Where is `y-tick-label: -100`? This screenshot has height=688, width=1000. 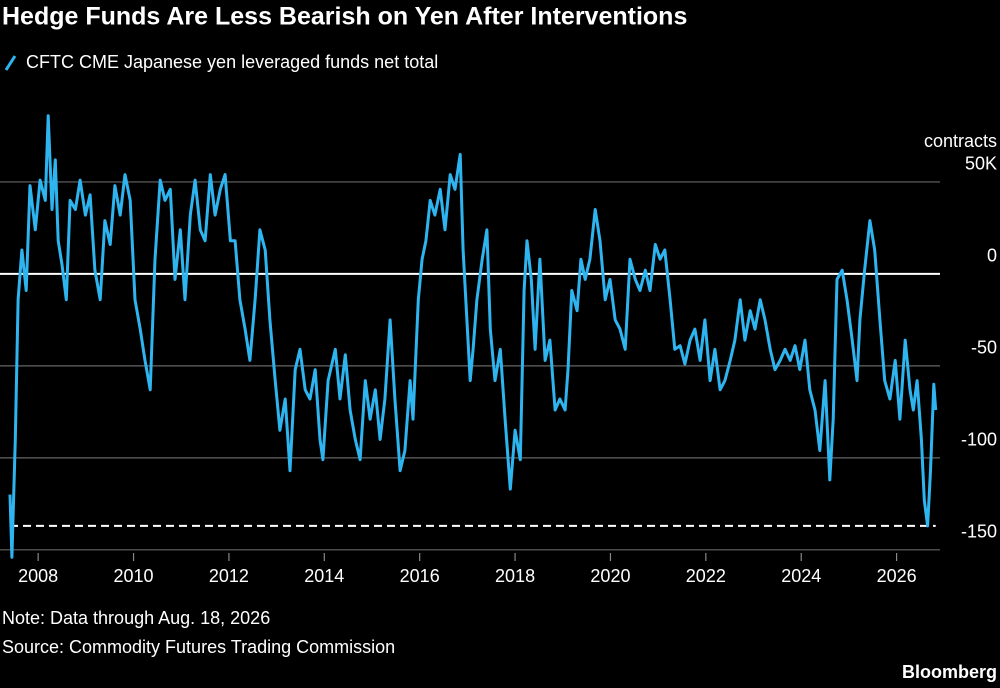 y-tick-label: -100 is located at coordinates (979, 440).